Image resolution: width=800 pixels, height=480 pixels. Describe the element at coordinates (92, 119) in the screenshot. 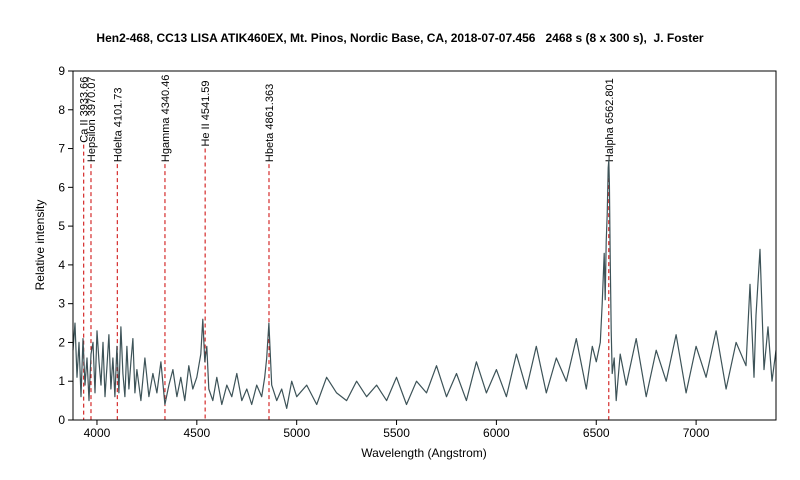

I see `line-marker-label: Hepsilon 3970.07` at that location.